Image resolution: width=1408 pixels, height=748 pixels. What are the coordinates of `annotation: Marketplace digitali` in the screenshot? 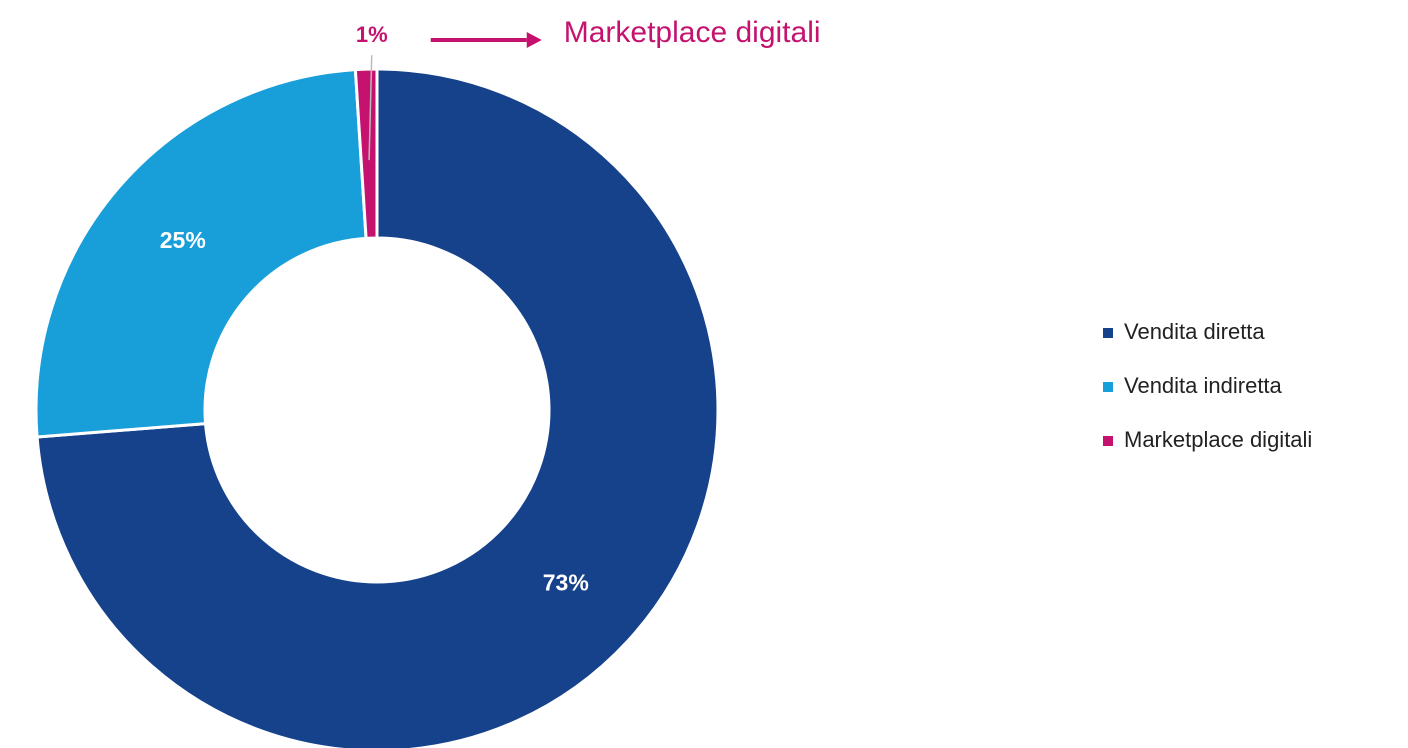 It's located at (692, 32).